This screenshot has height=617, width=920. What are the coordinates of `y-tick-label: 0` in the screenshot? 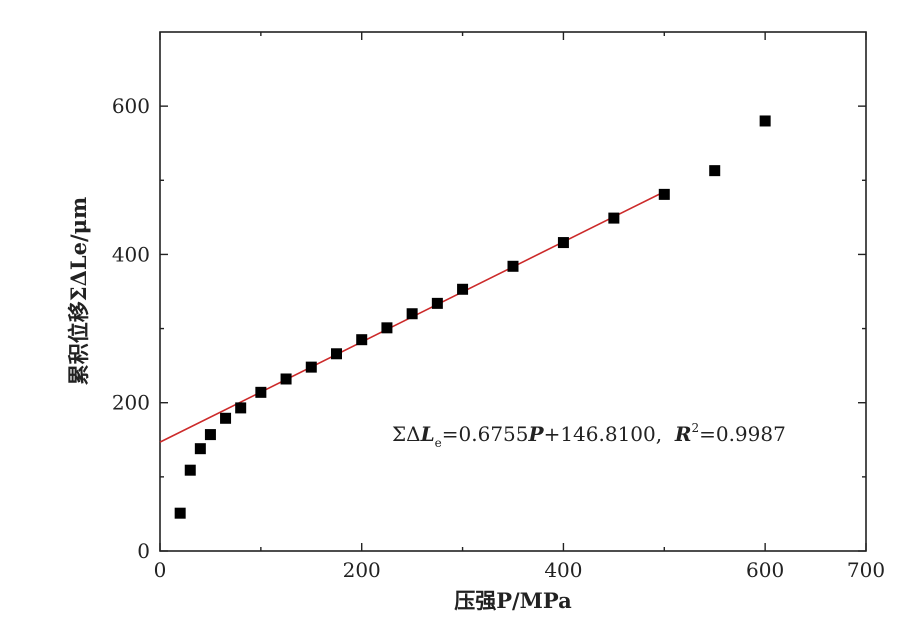 It's located at (143, 551).